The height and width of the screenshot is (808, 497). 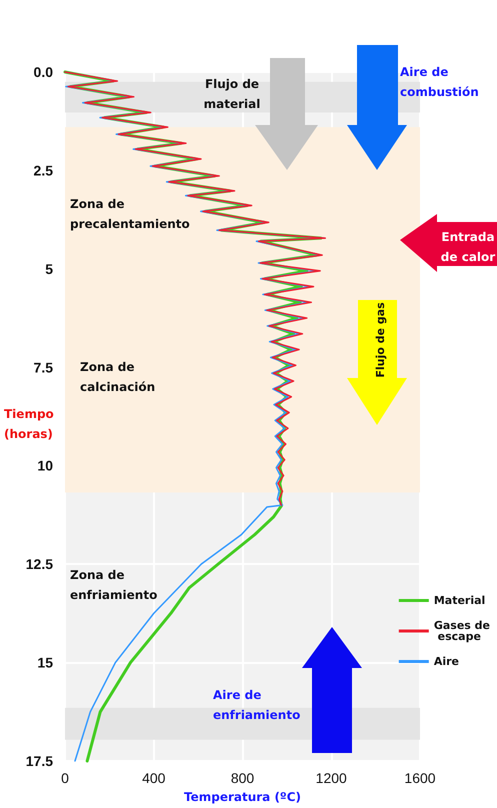 What do you see at coordinates (65, 778) in the screenshot?
I see `x-tick-label: 0` at bounding box center [65, 778].